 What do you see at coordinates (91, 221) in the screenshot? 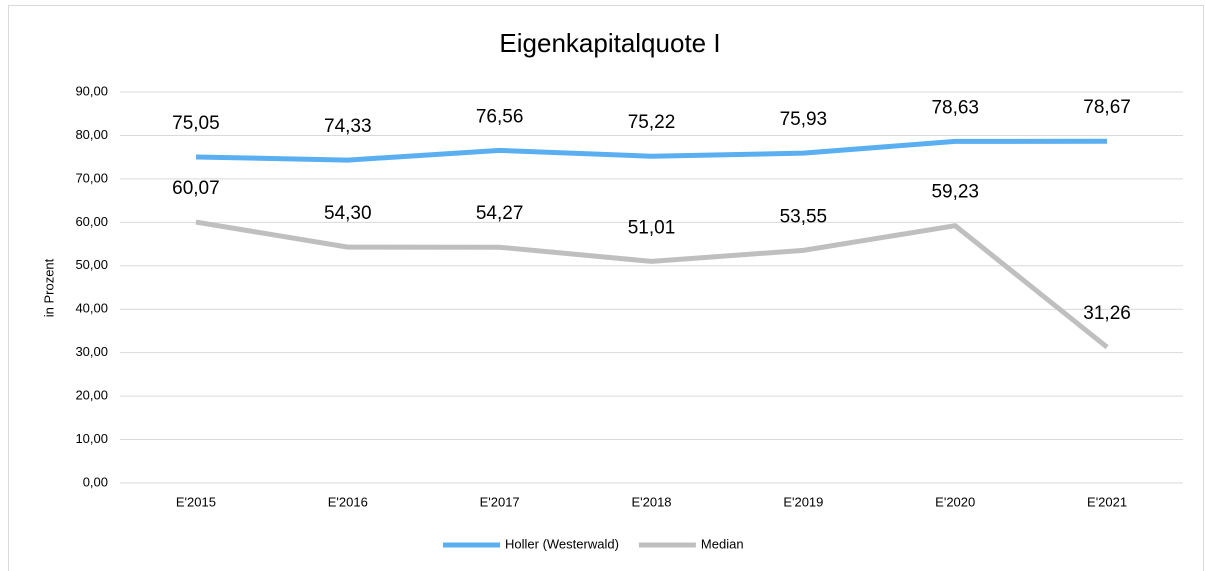
I see `y-tick-label: 60,00` at bounding box center [91, 221].